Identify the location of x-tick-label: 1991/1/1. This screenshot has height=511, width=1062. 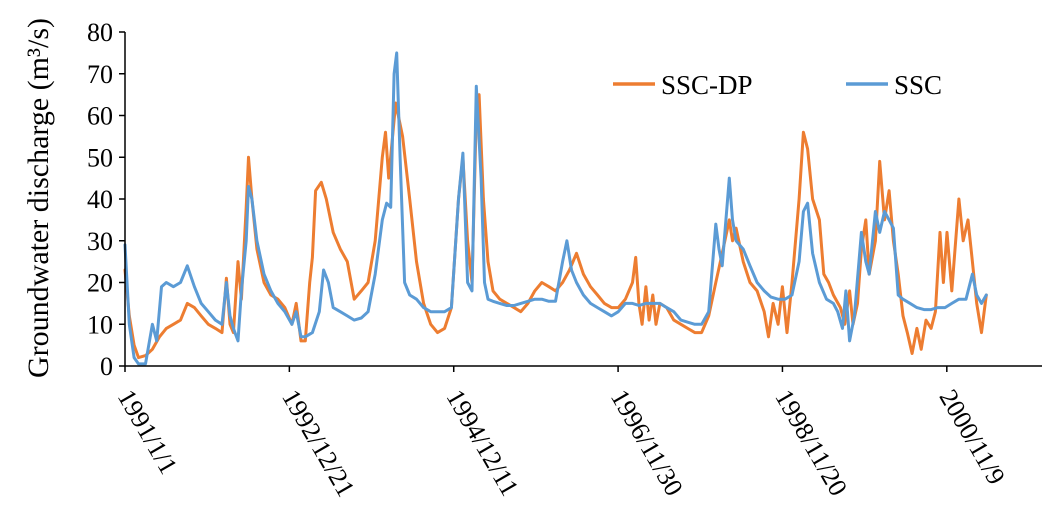
(147, 432).